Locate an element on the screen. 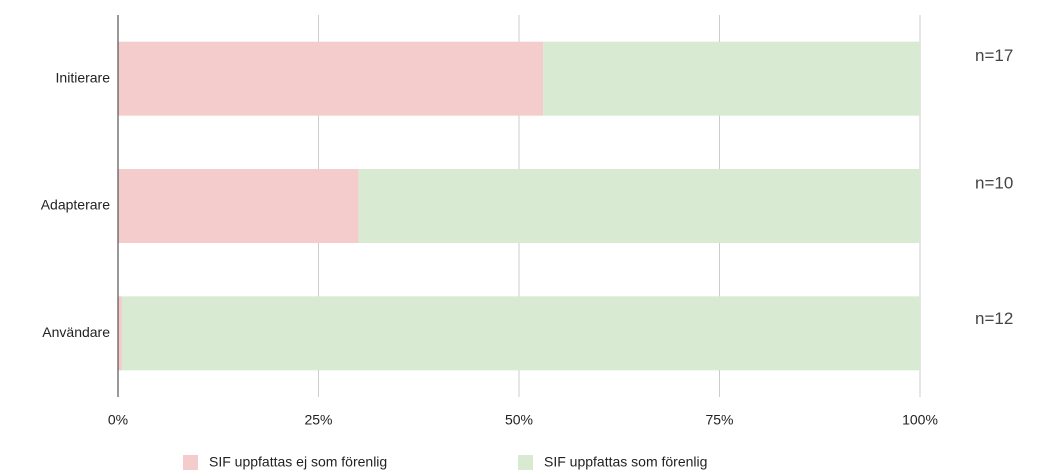  legend-label: SIF uppfattas som förenlig is located at coordinates (625, 462).